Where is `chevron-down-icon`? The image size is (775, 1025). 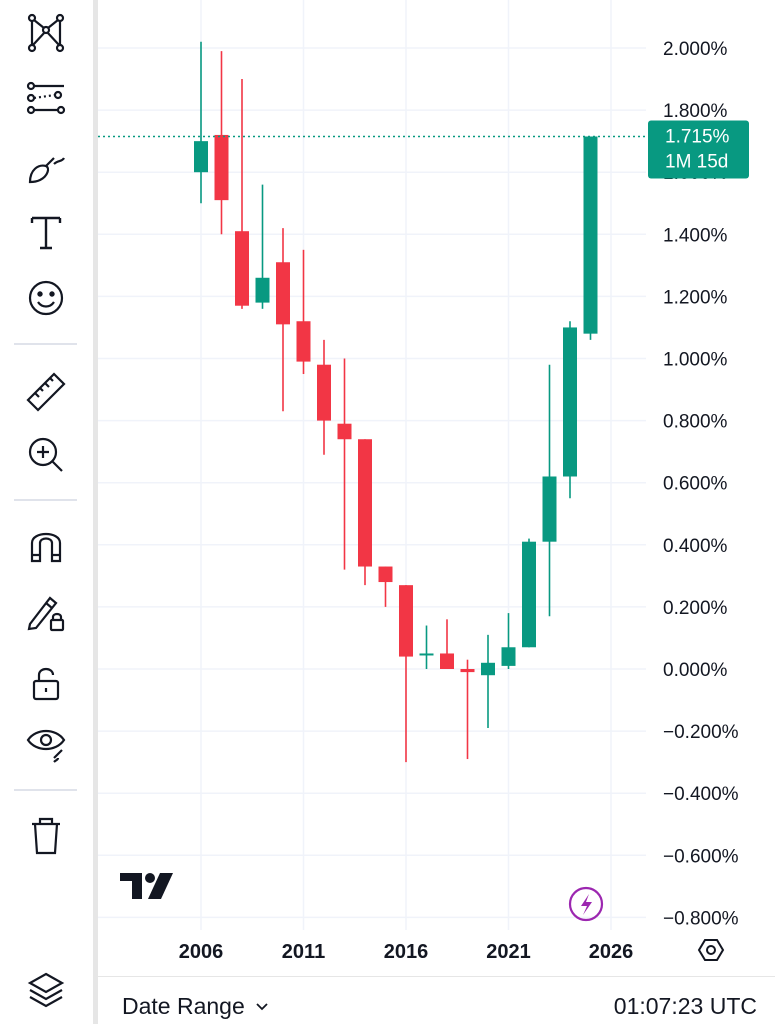
chevron-down-icon is located at coordinates (262, 1006).